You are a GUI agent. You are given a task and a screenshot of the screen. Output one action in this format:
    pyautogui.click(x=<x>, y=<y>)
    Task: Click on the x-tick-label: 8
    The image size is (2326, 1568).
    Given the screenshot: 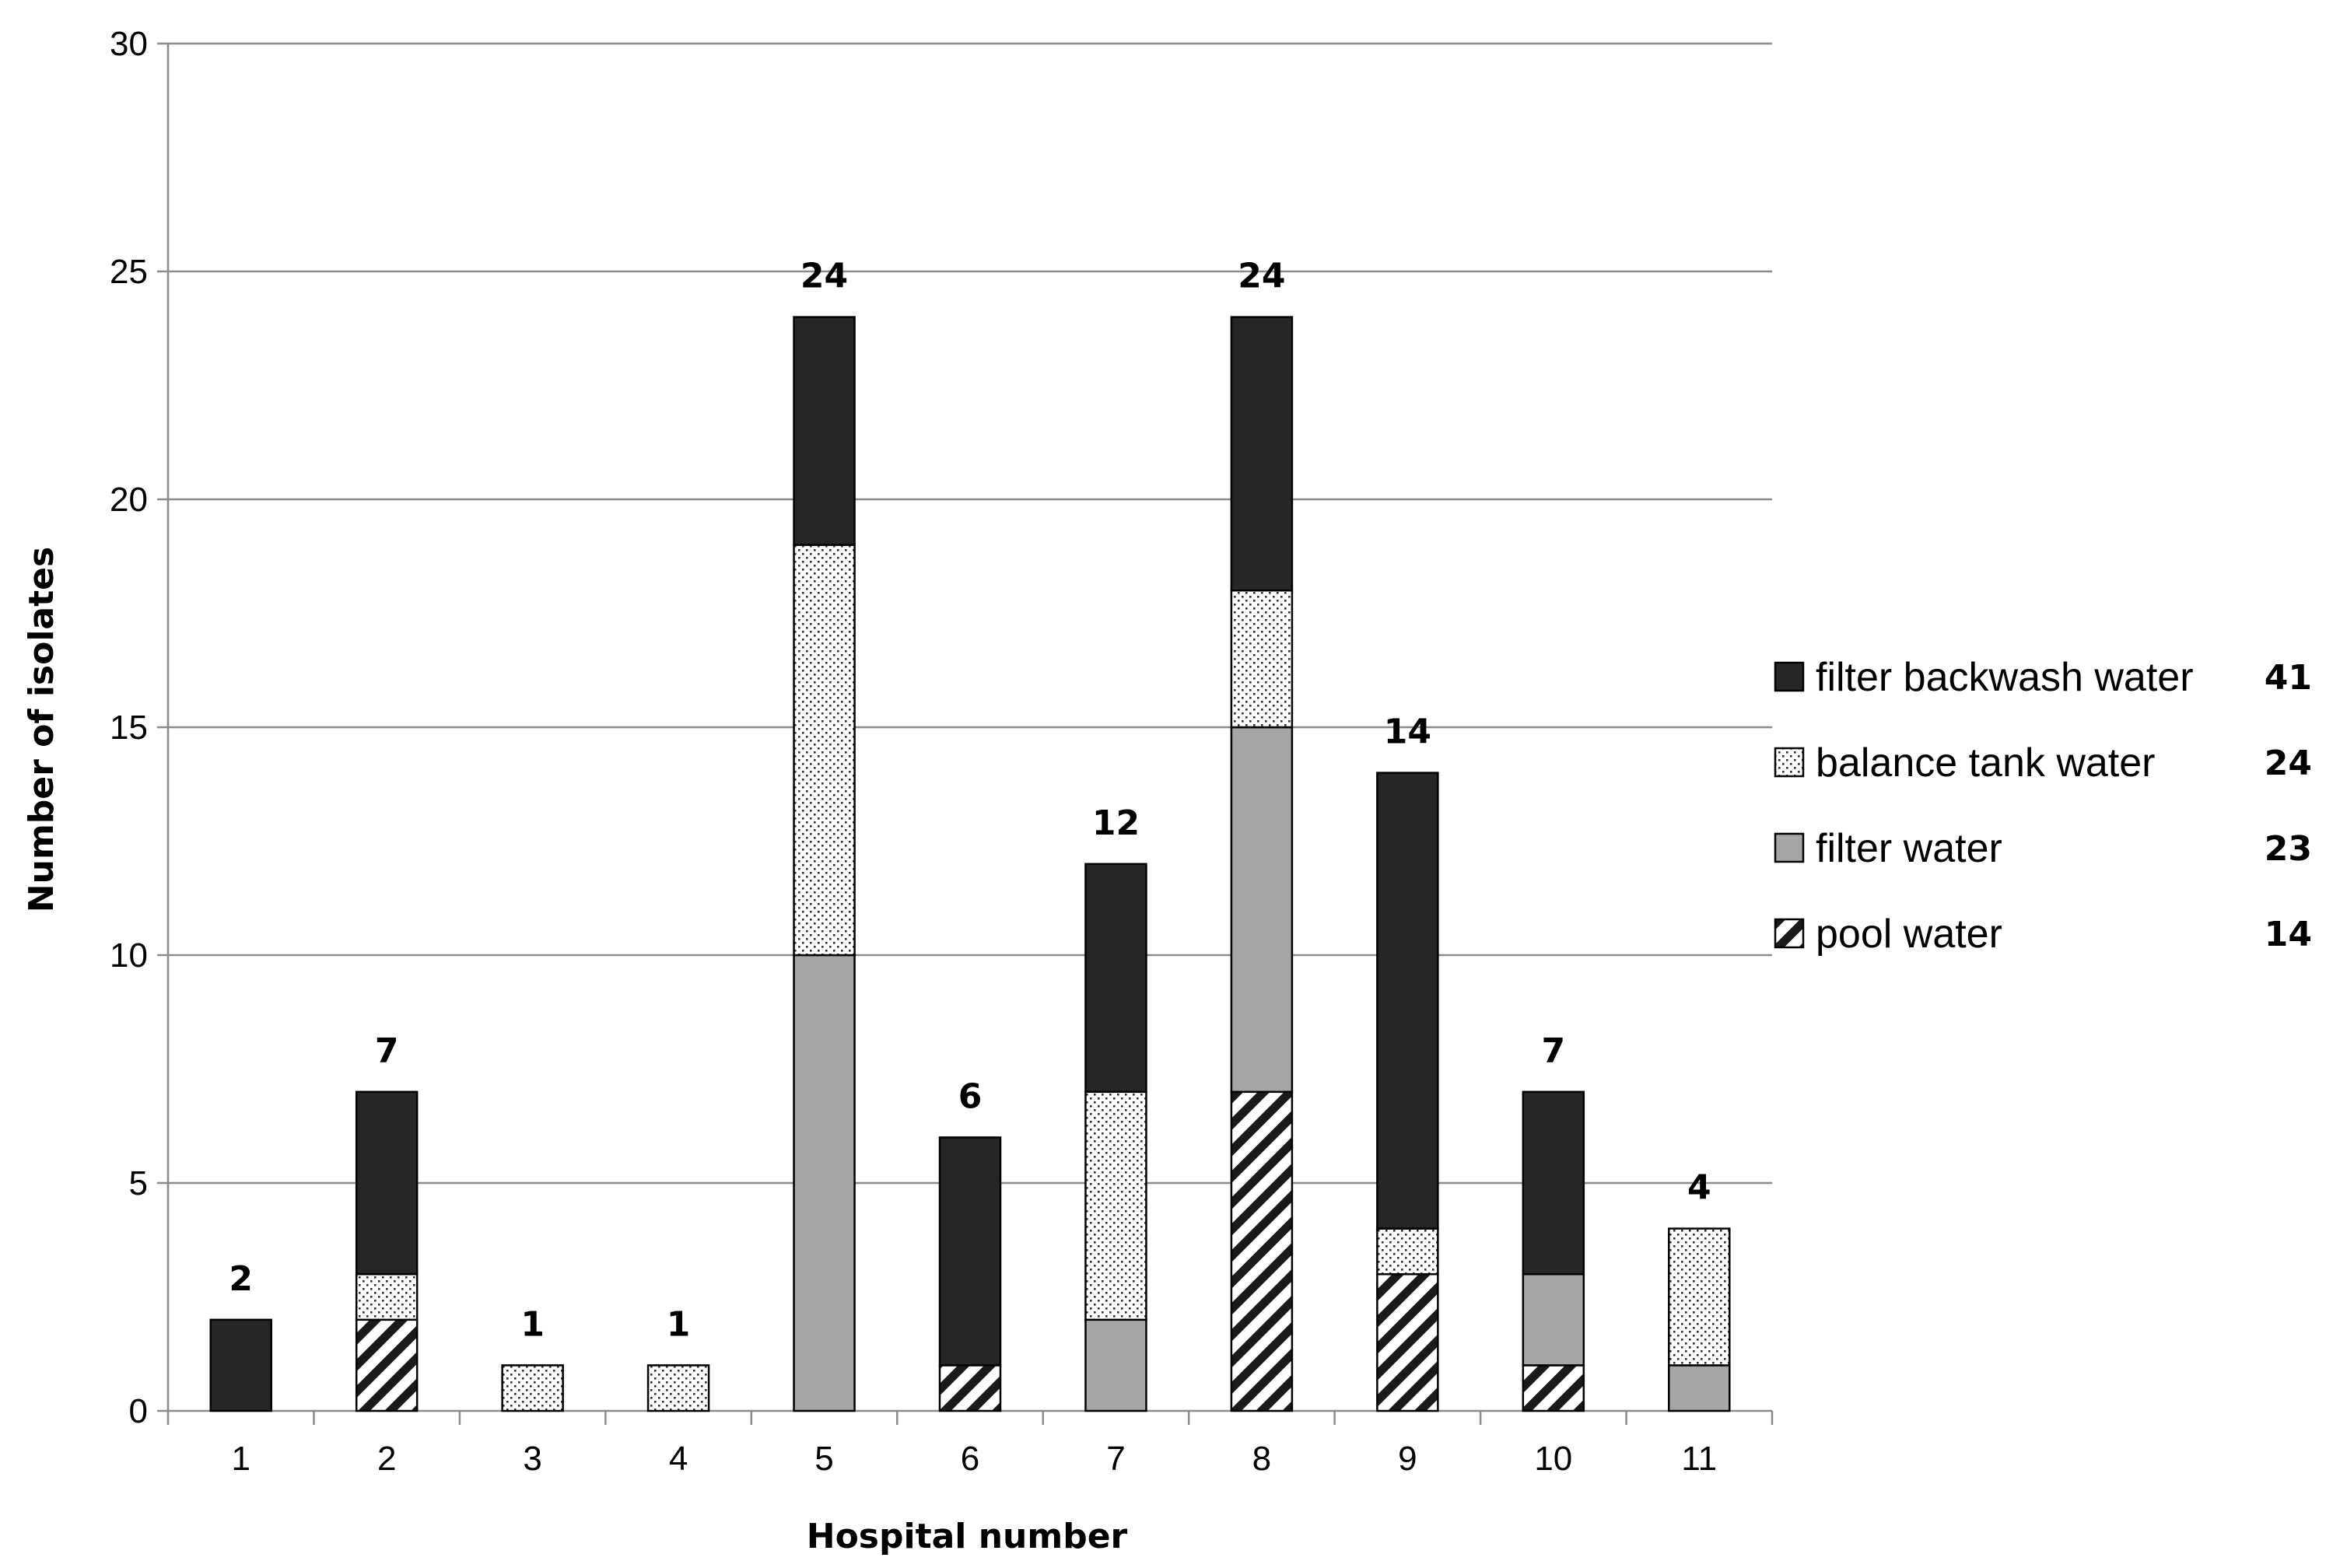 What is the action you would take?
    pyautogui.click(x=1261, y=1459)
    